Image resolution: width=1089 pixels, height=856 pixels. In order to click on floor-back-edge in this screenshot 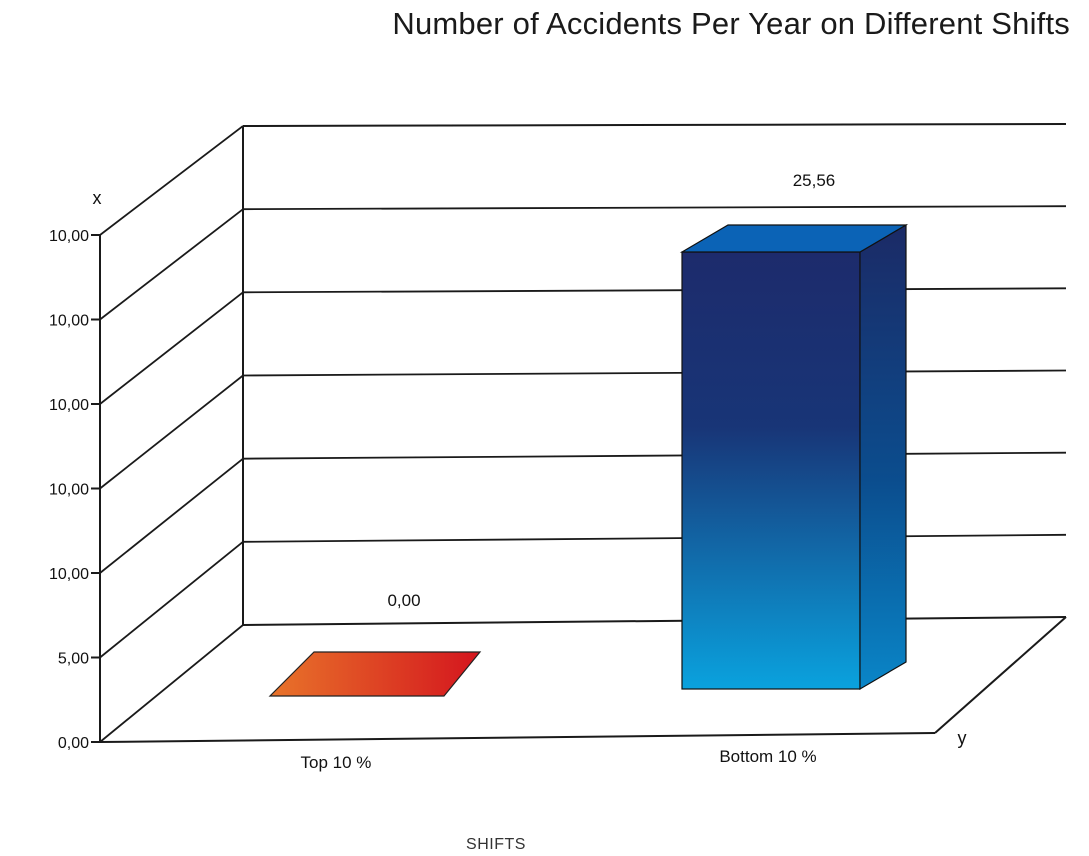, I will do `click(654, 621)`.